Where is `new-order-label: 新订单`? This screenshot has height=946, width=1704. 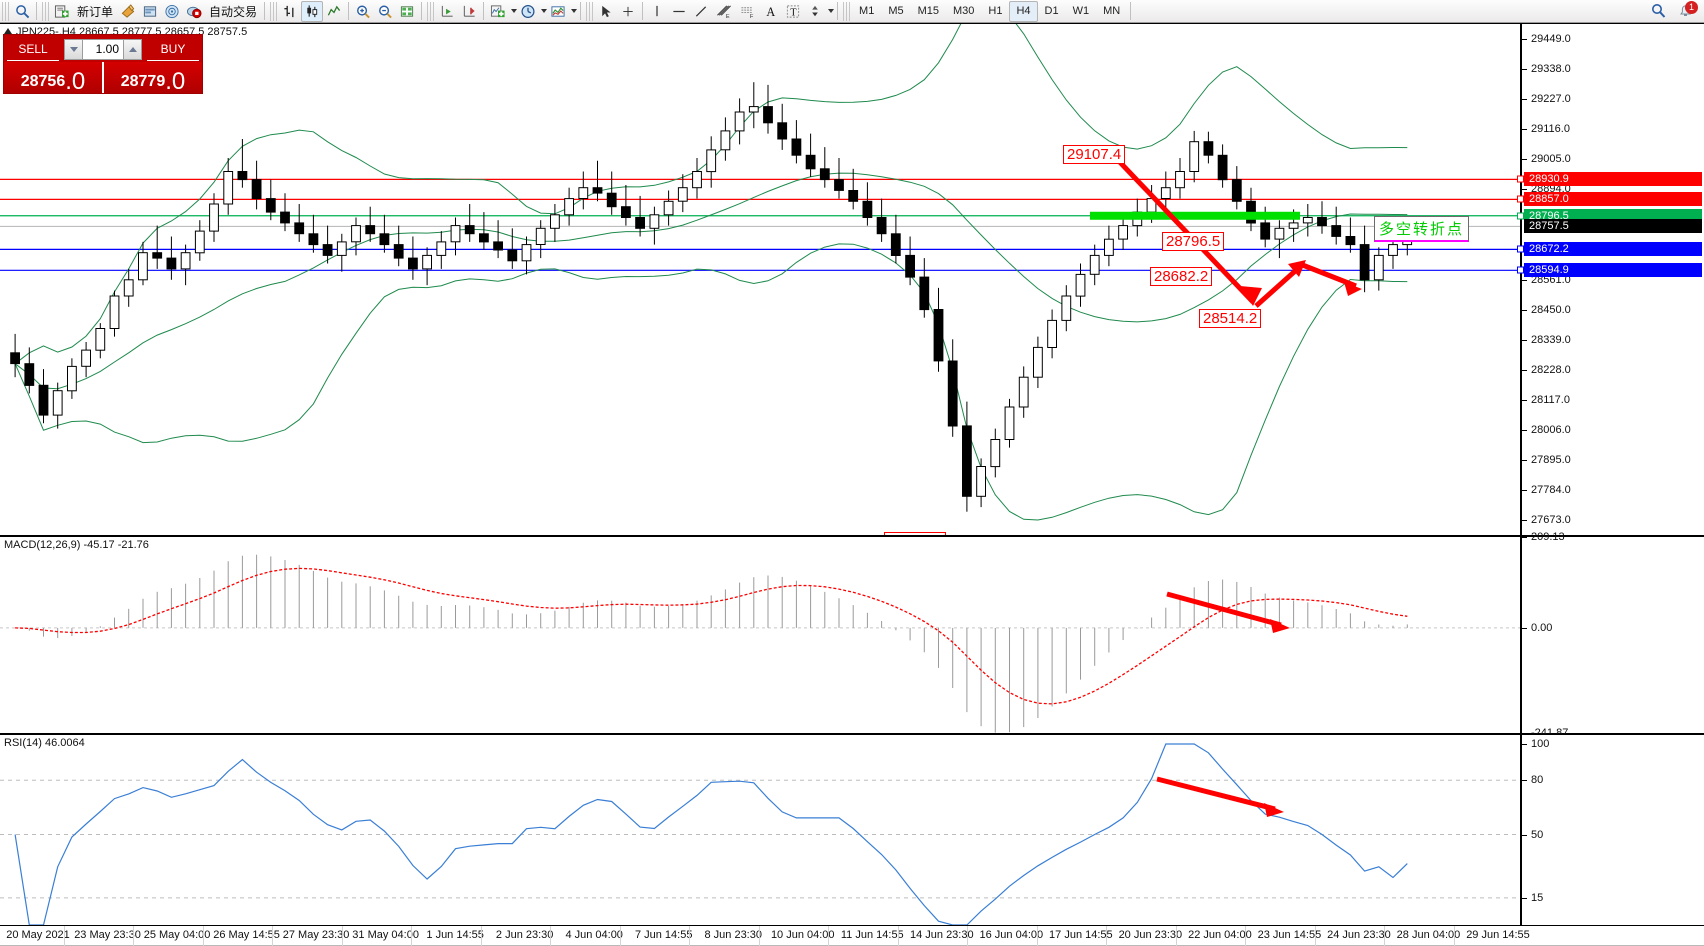 new-order-label: 新订单 is located at coordinates (95, 11).